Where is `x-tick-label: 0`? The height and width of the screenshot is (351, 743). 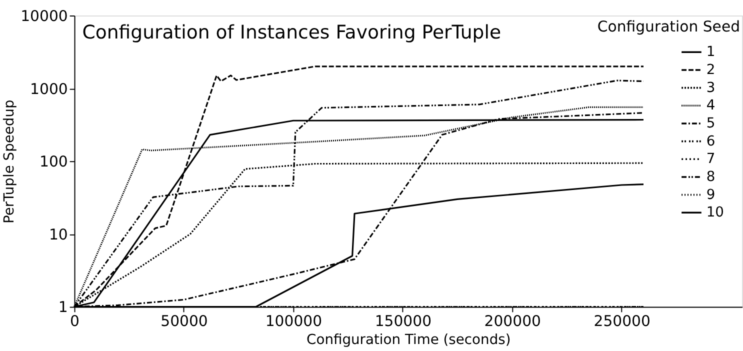 x-tick-label: 0 is located at coordinates (75, 321).